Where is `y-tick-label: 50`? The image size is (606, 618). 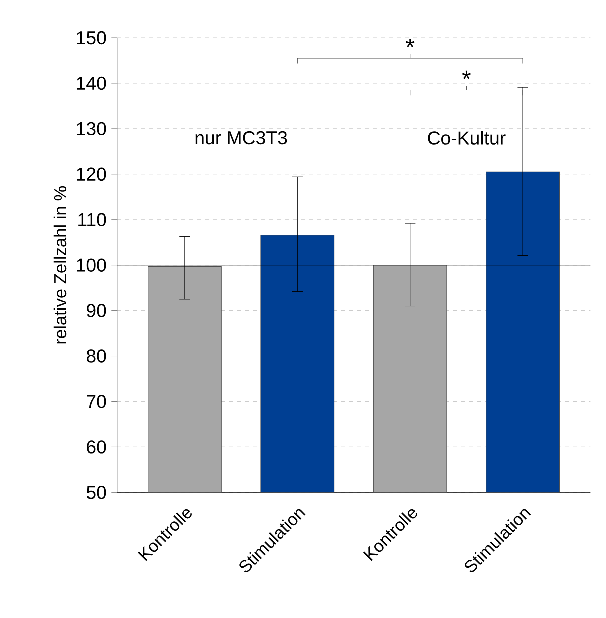
y-tick-label: 50 is located at coordinates (96, 493).